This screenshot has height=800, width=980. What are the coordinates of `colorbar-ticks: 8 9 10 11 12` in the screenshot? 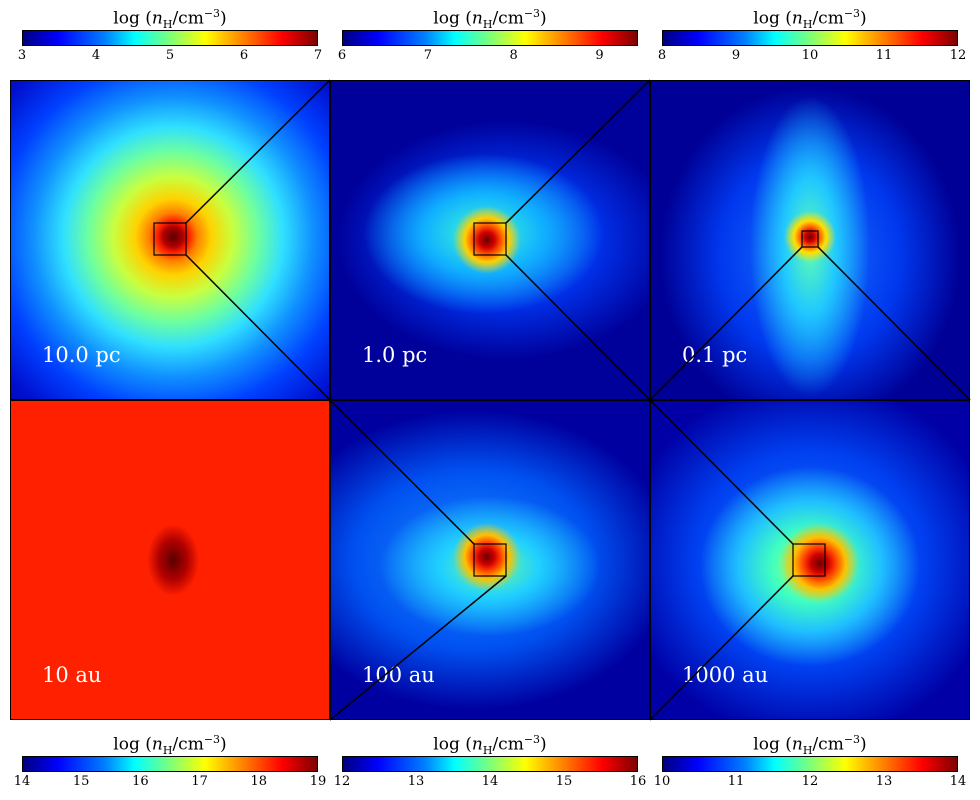 It's located at (812, 57).